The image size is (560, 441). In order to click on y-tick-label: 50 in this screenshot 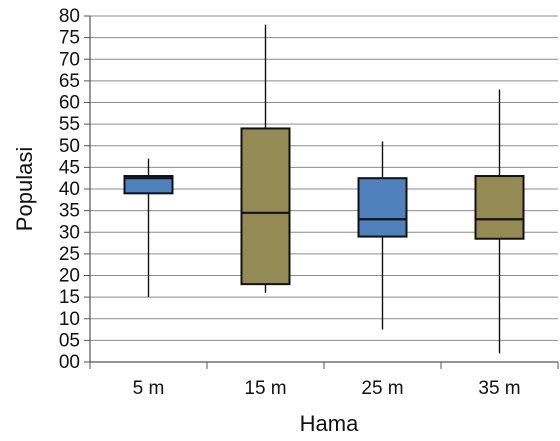, I will do `click(69, 146)`.